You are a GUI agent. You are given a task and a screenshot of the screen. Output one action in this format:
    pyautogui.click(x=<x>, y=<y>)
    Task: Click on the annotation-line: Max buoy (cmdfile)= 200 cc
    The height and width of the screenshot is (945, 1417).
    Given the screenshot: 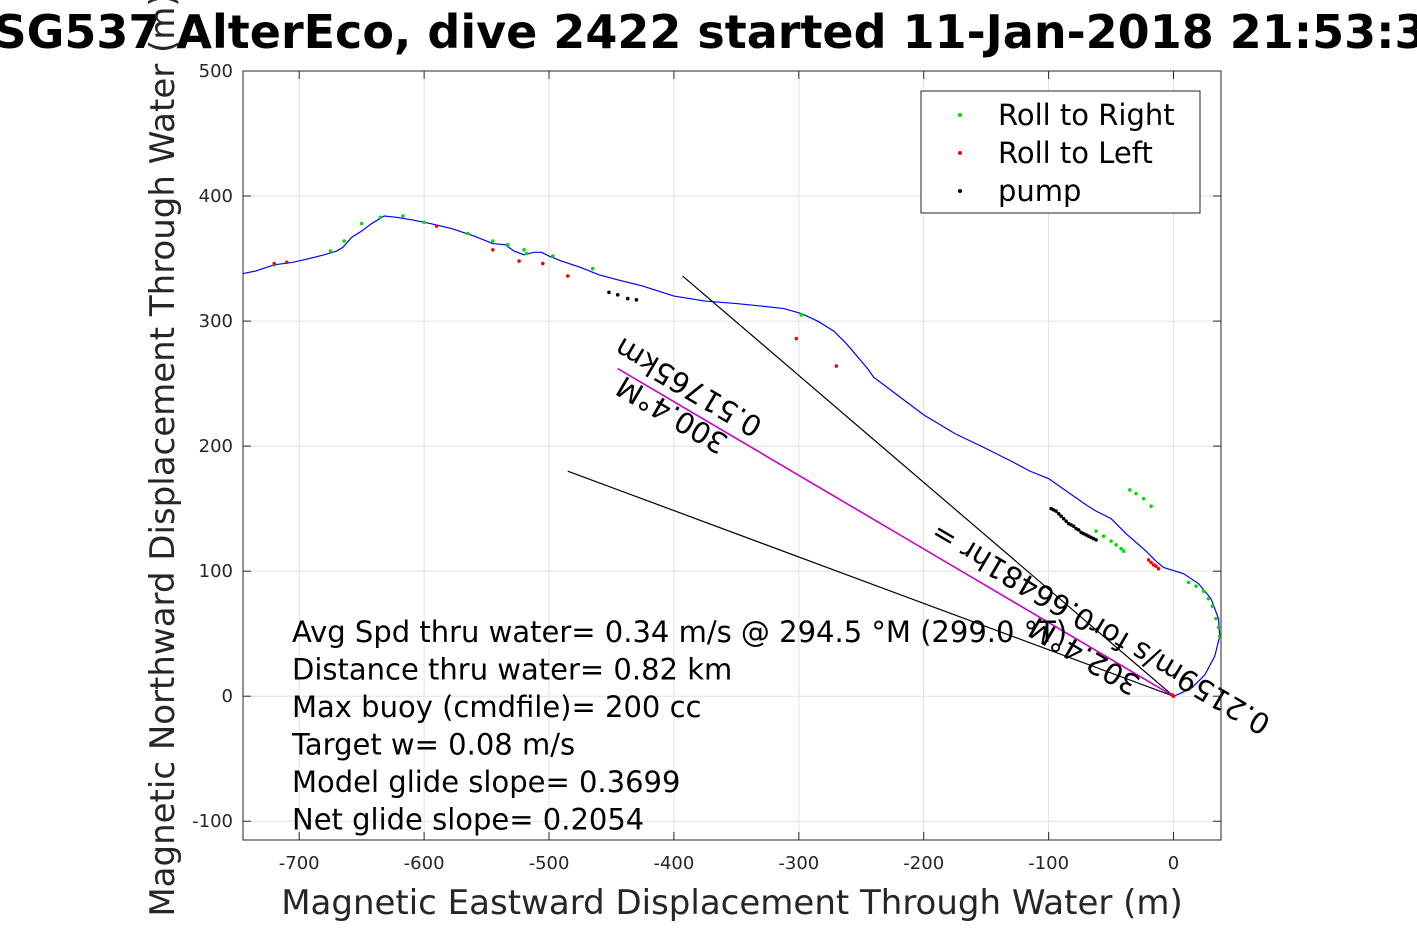 What is the action you would take?
    pyautogui.click(x=496, y=707)
    